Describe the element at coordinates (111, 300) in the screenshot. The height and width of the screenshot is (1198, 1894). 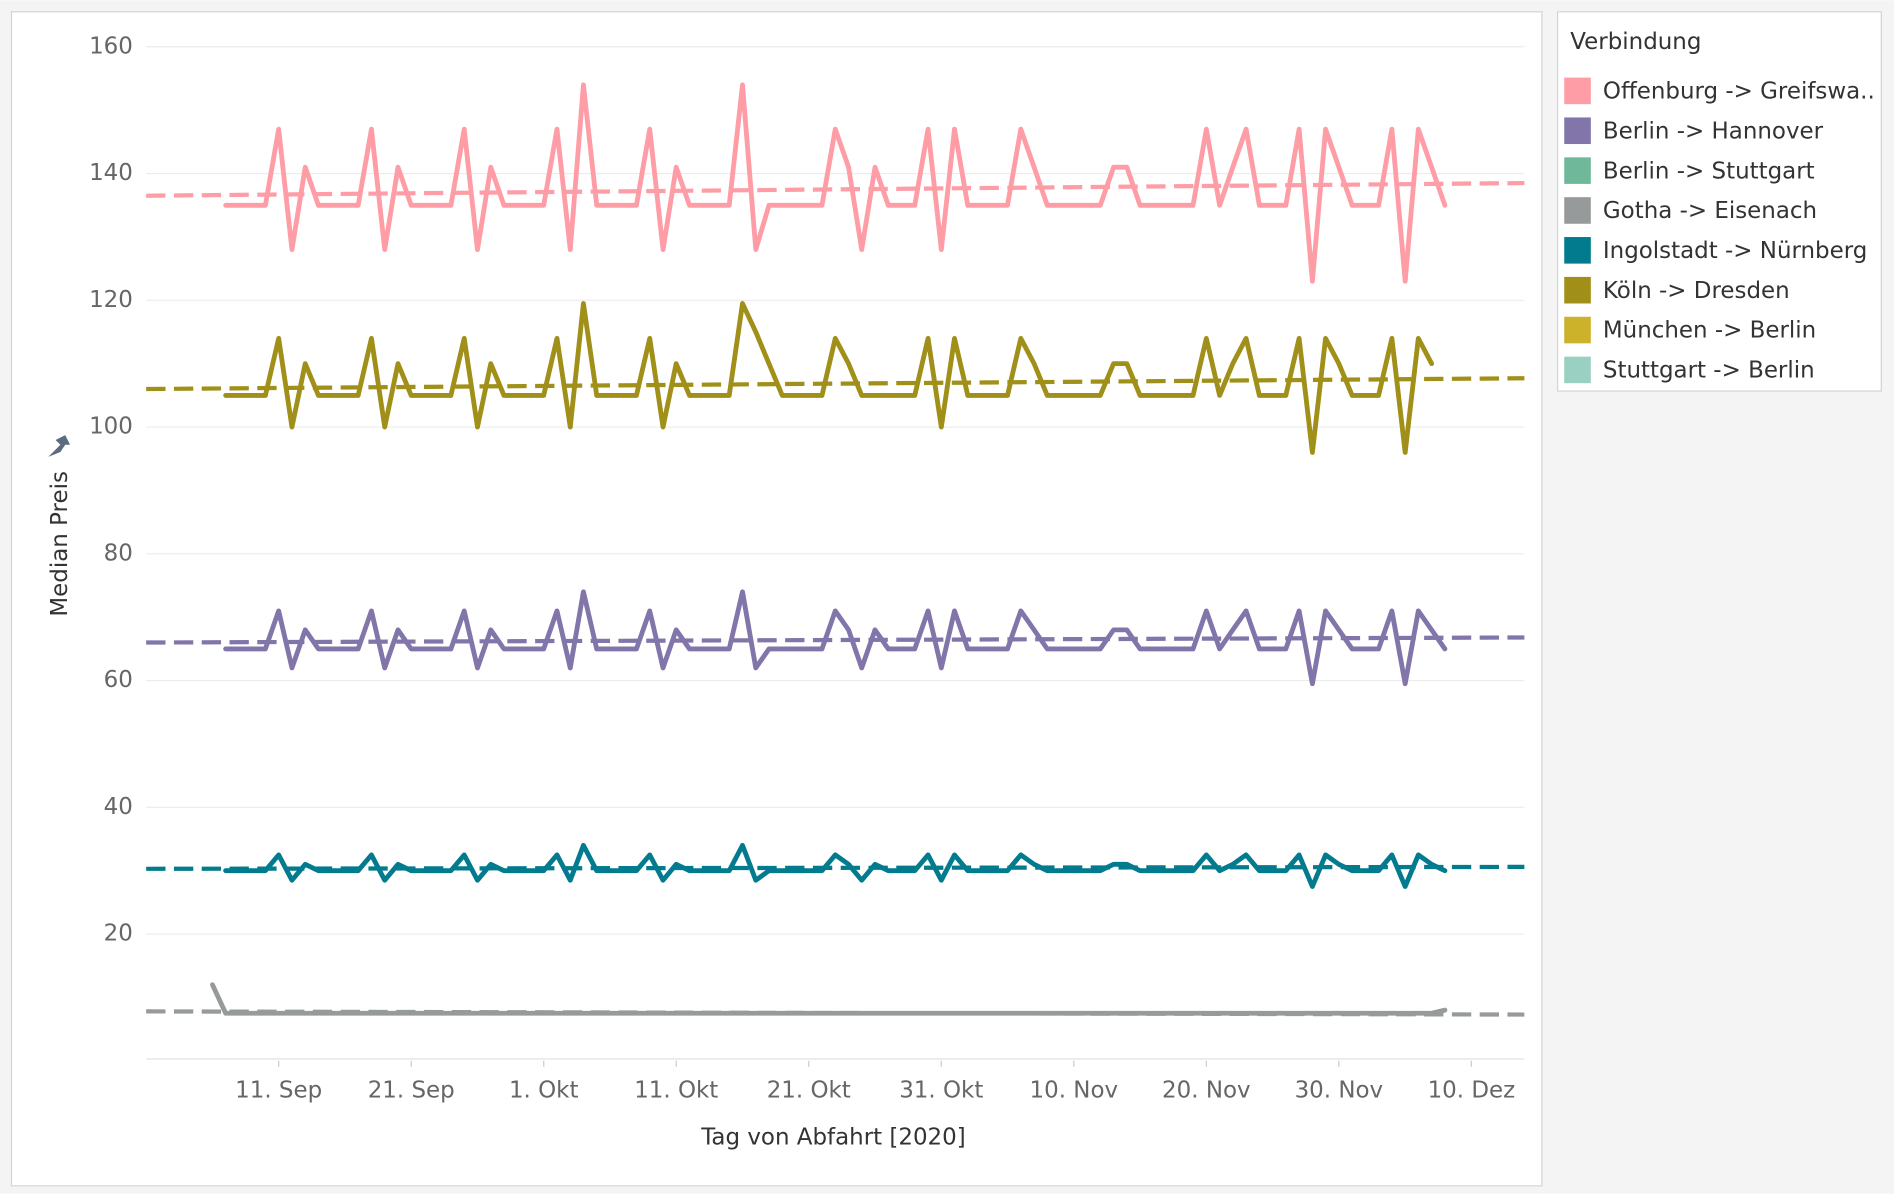
I see `y-tick-label: 120` at that location.